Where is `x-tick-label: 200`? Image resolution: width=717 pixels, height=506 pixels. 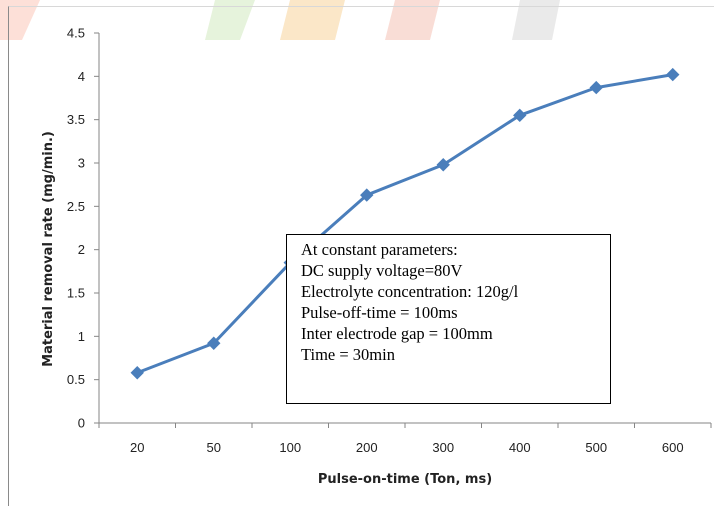 x-tick-label: 200 is located at coordinates (367, 447).